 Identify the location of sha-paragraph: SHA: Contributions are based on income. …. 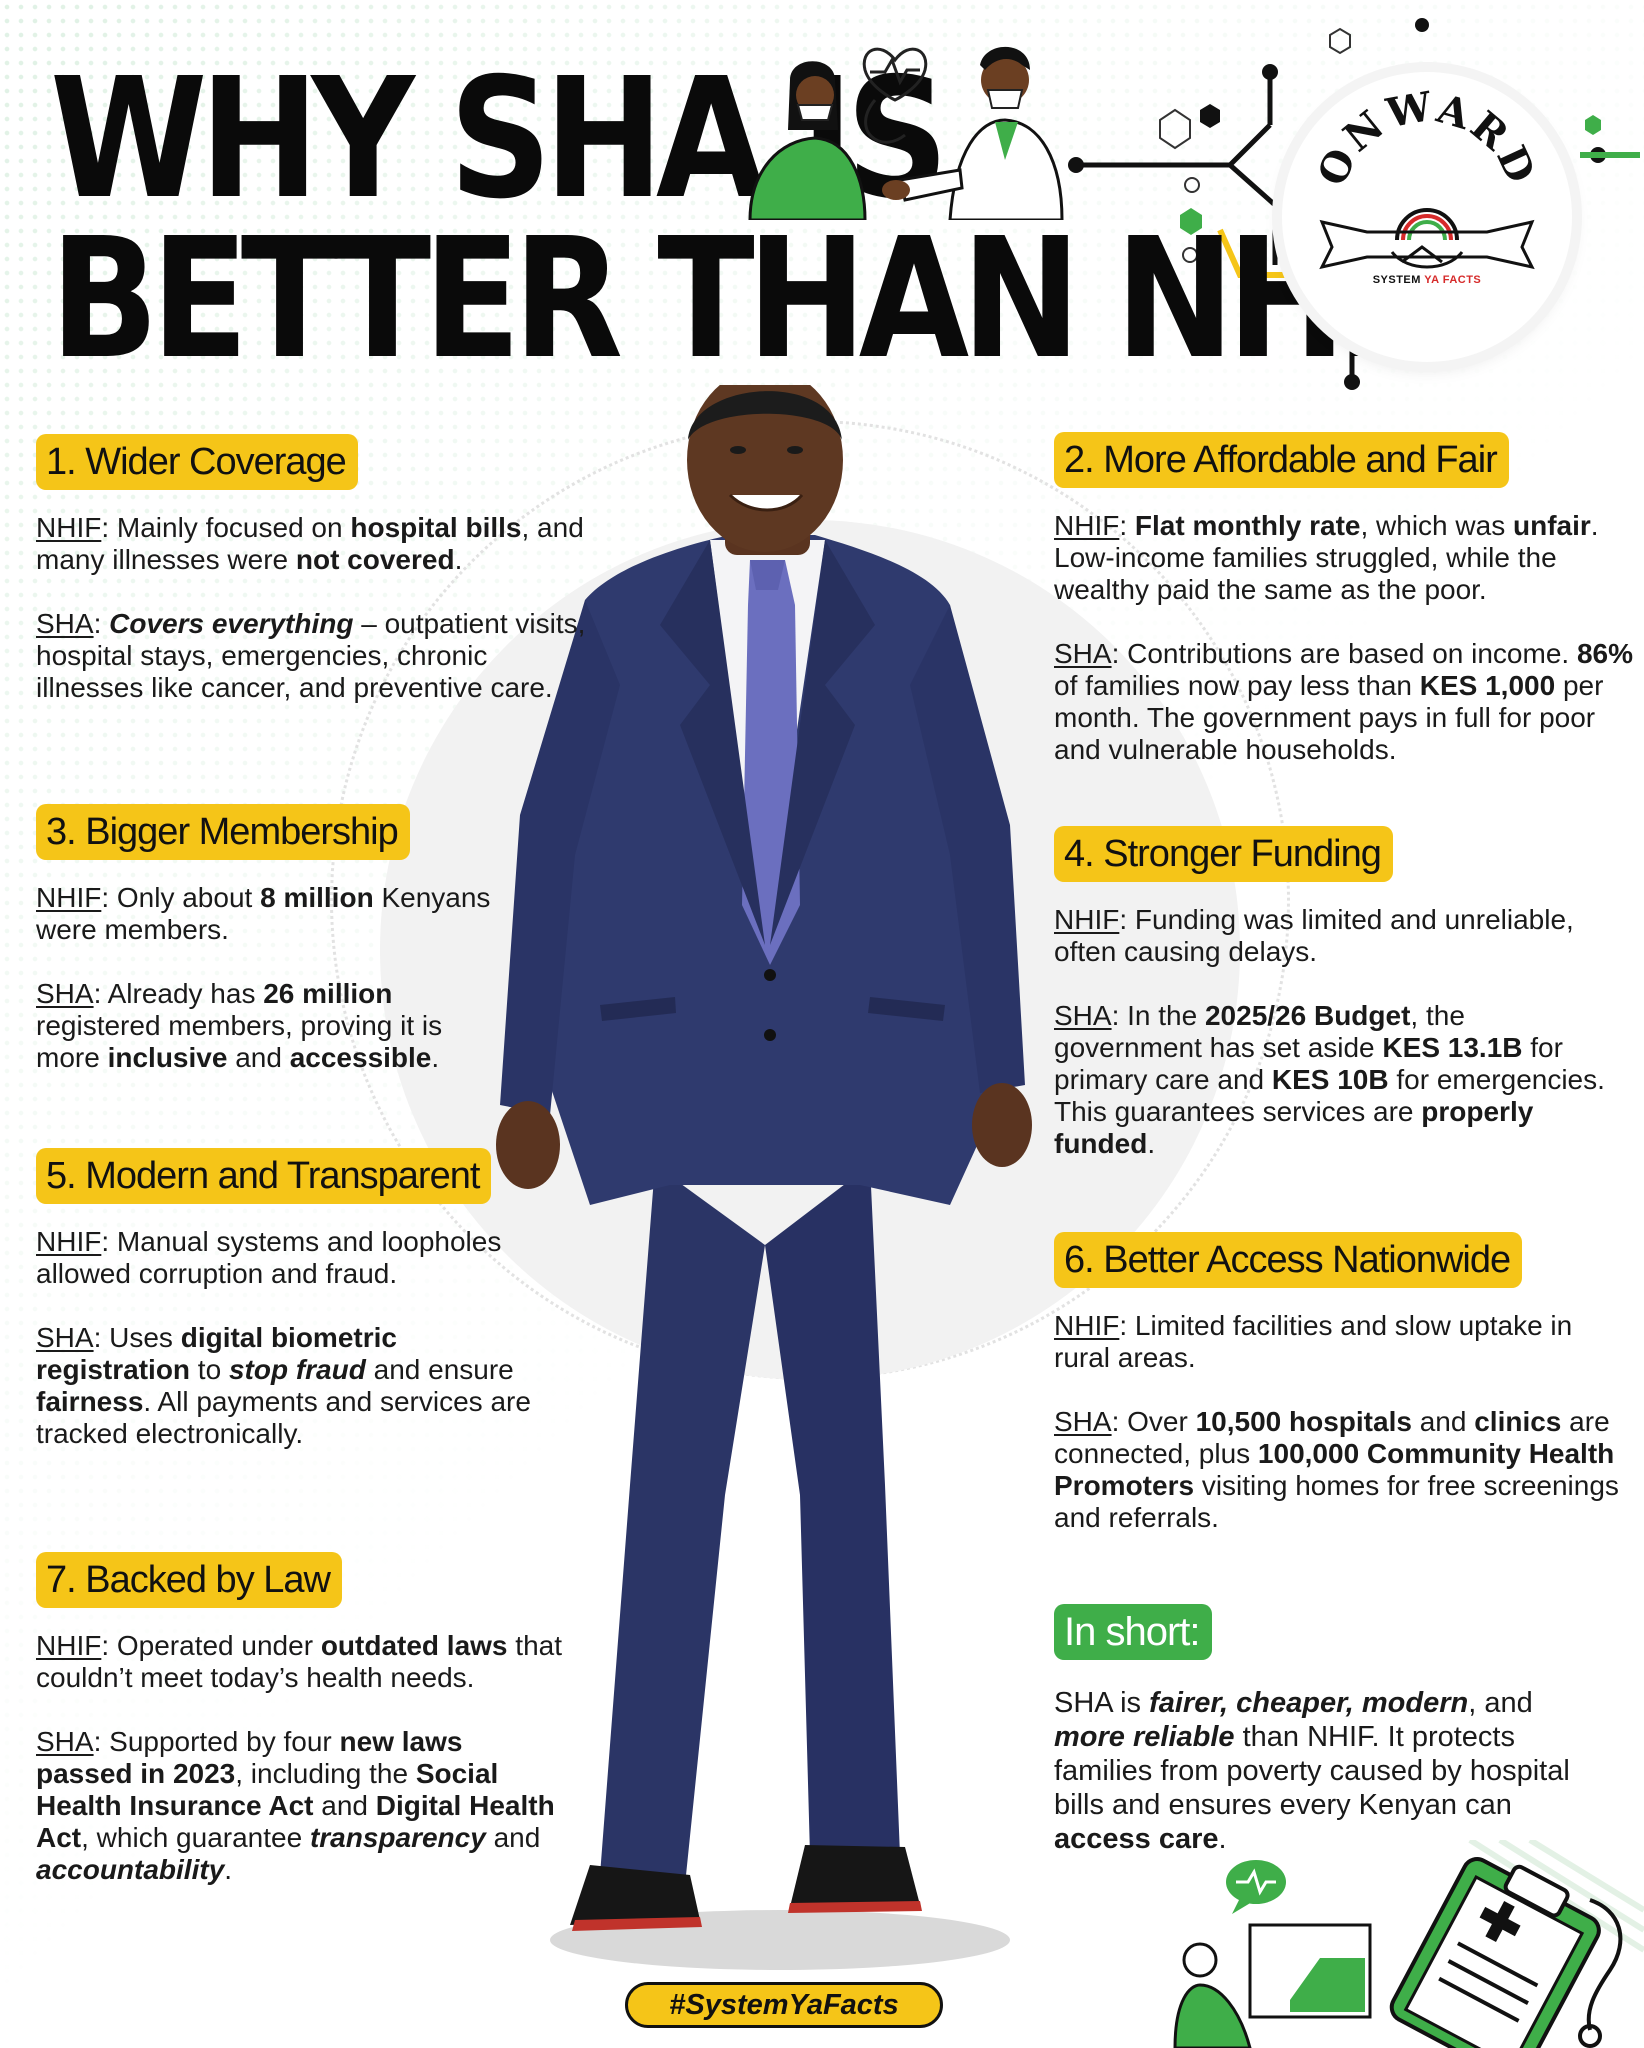
(1344, 701).